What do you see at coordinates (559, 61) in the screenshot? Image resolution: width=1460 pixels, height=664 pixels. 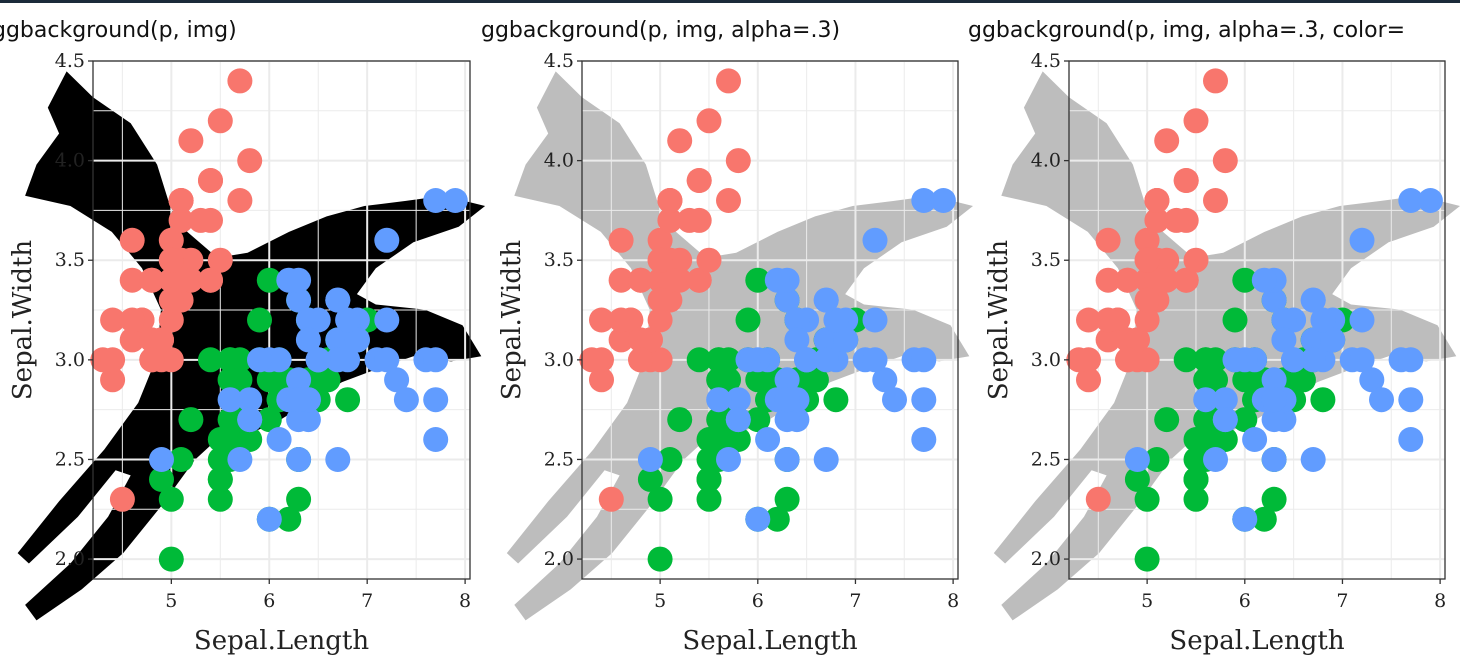 I see `y-tick-label: 4.5` at bounding box center [559, 61].